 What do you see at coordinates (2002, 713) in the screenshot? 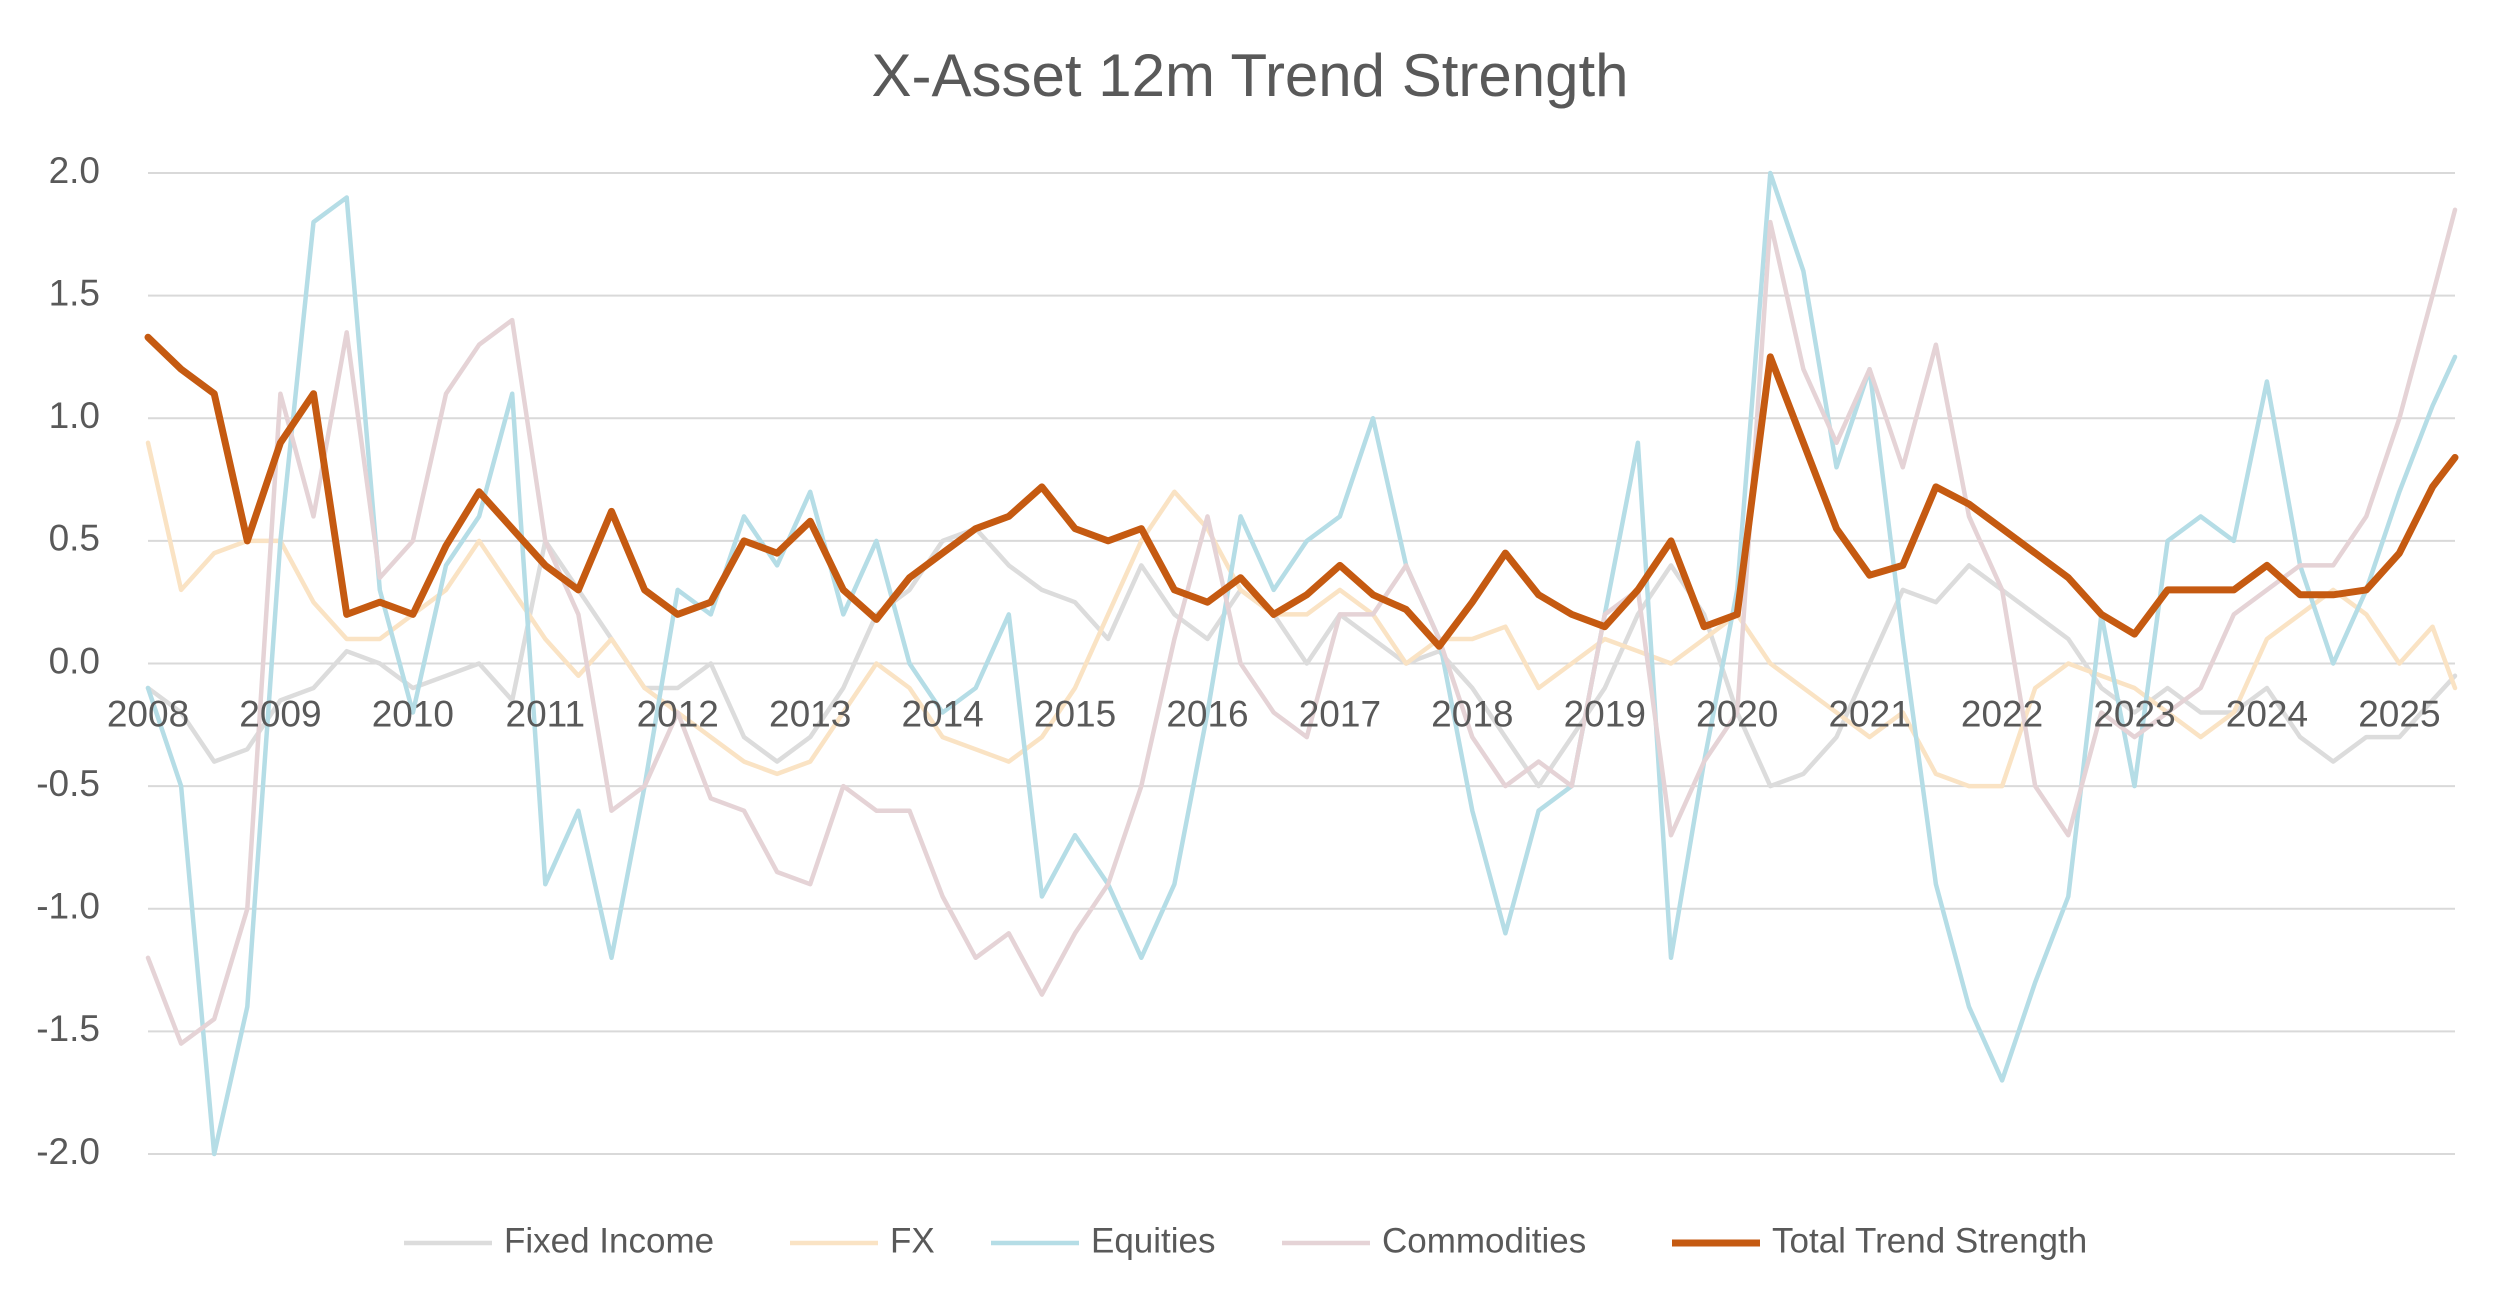
I see `x-tick-label: 2022` at bounding box center [2002, 713].